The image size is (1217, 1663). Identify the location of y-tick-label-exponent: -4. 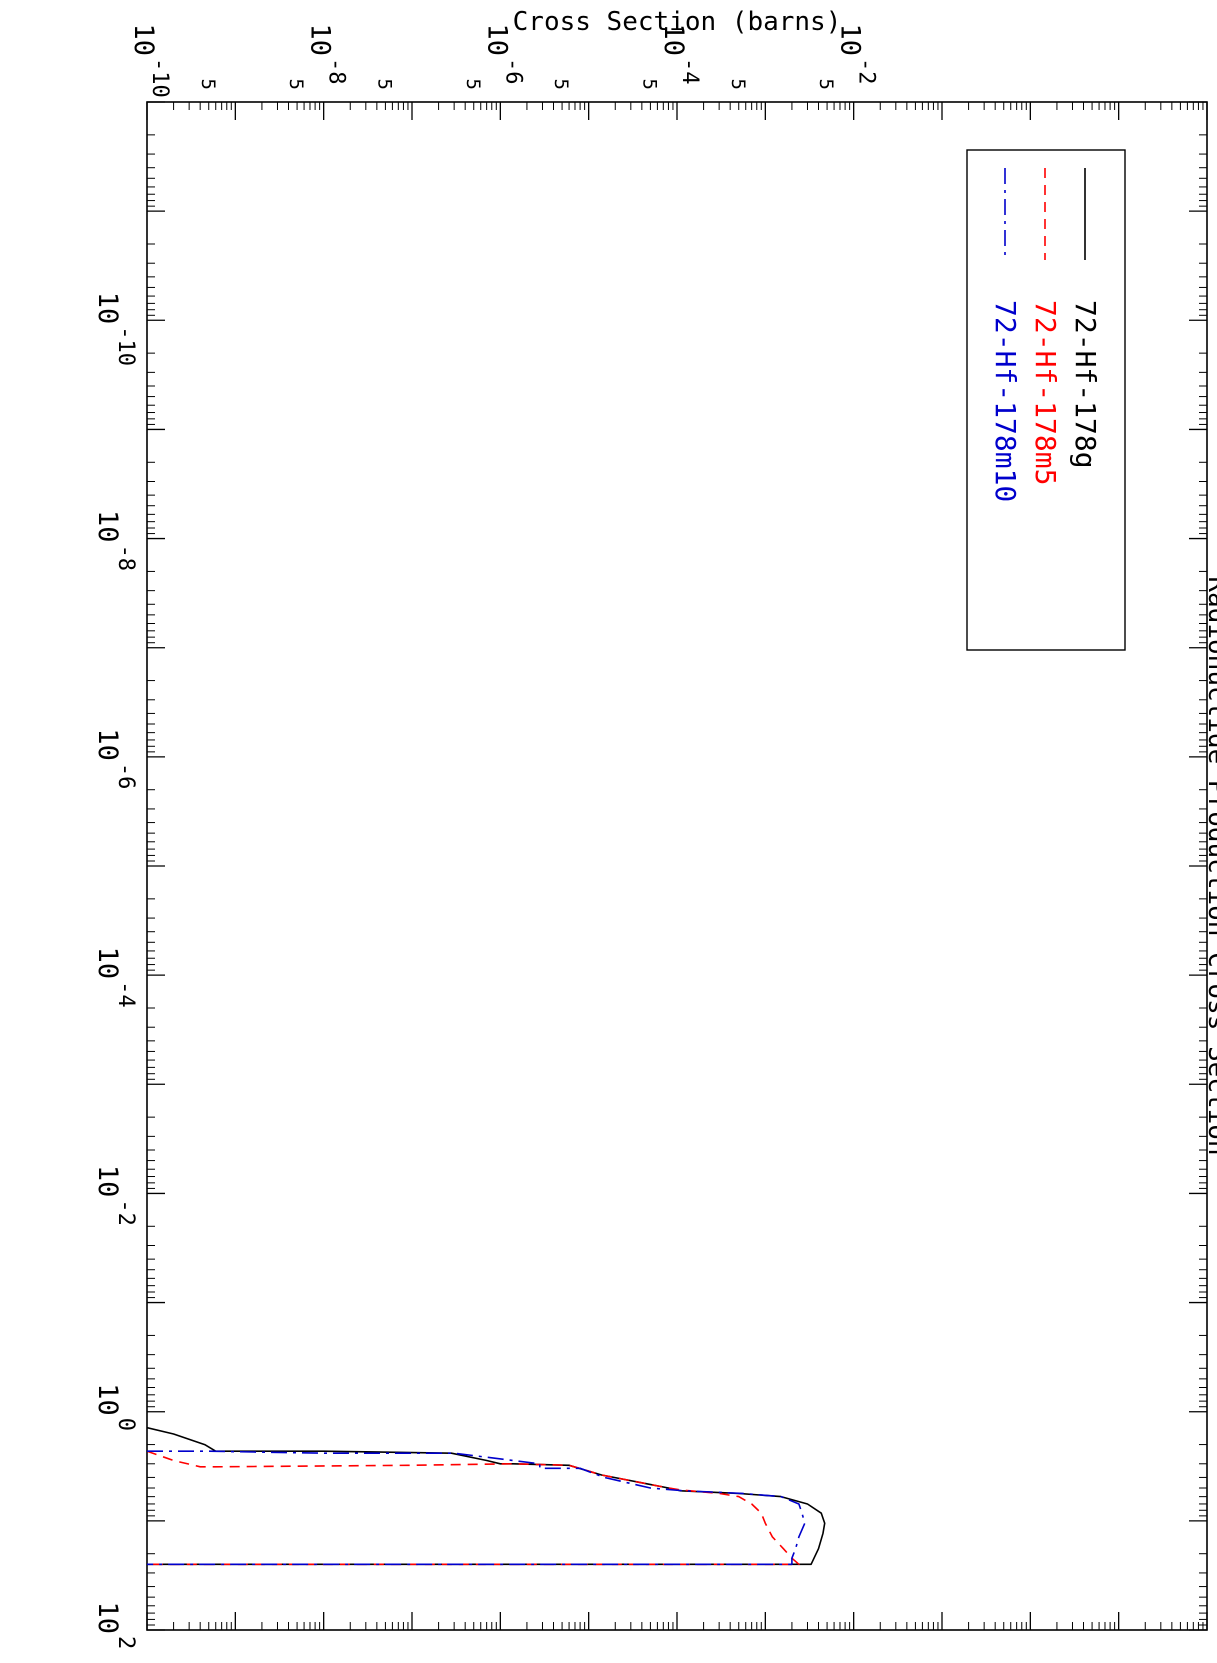
(689, 71).